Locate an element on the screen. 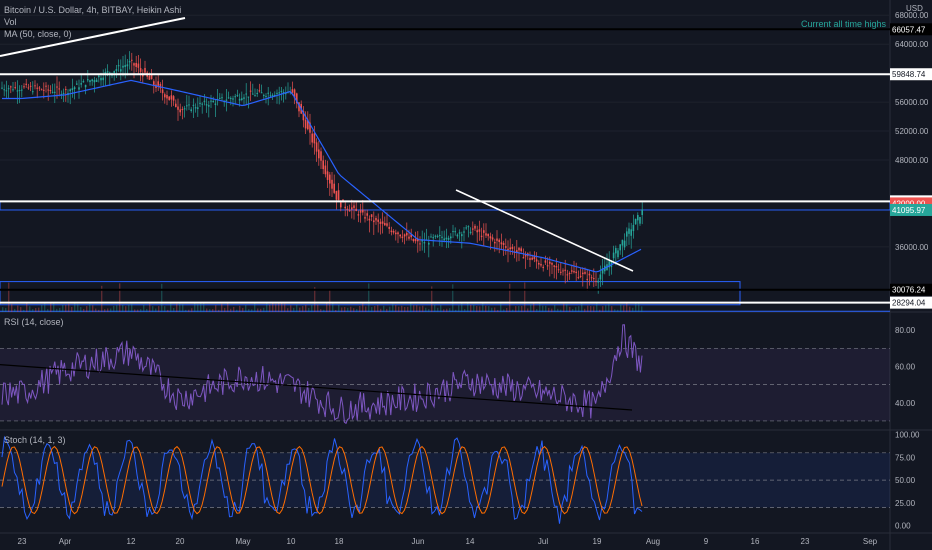 Image resolution: width=932 pixels, height=550 pixels. all-time-high-annotation: Current all time highs is located at coordinates (843, 24).